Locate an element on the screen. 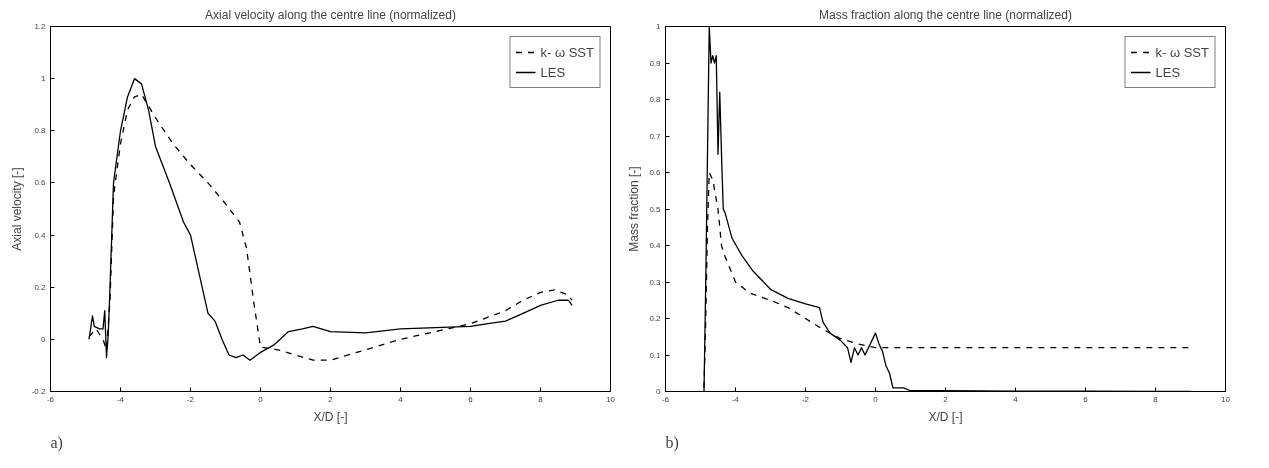 The width and height of the screenshot is (1269, 468). y-axis-title: Mass fraction [-] is located at coordinates (634, 209).